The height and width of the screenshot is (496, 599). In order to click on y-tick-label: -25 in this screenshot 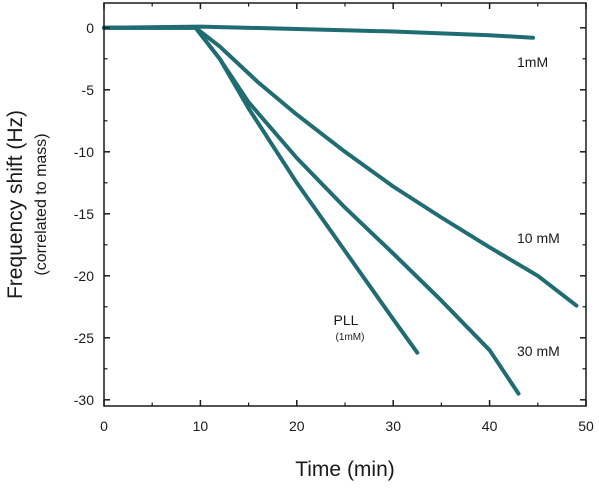, I will do `click(84, 338)`.